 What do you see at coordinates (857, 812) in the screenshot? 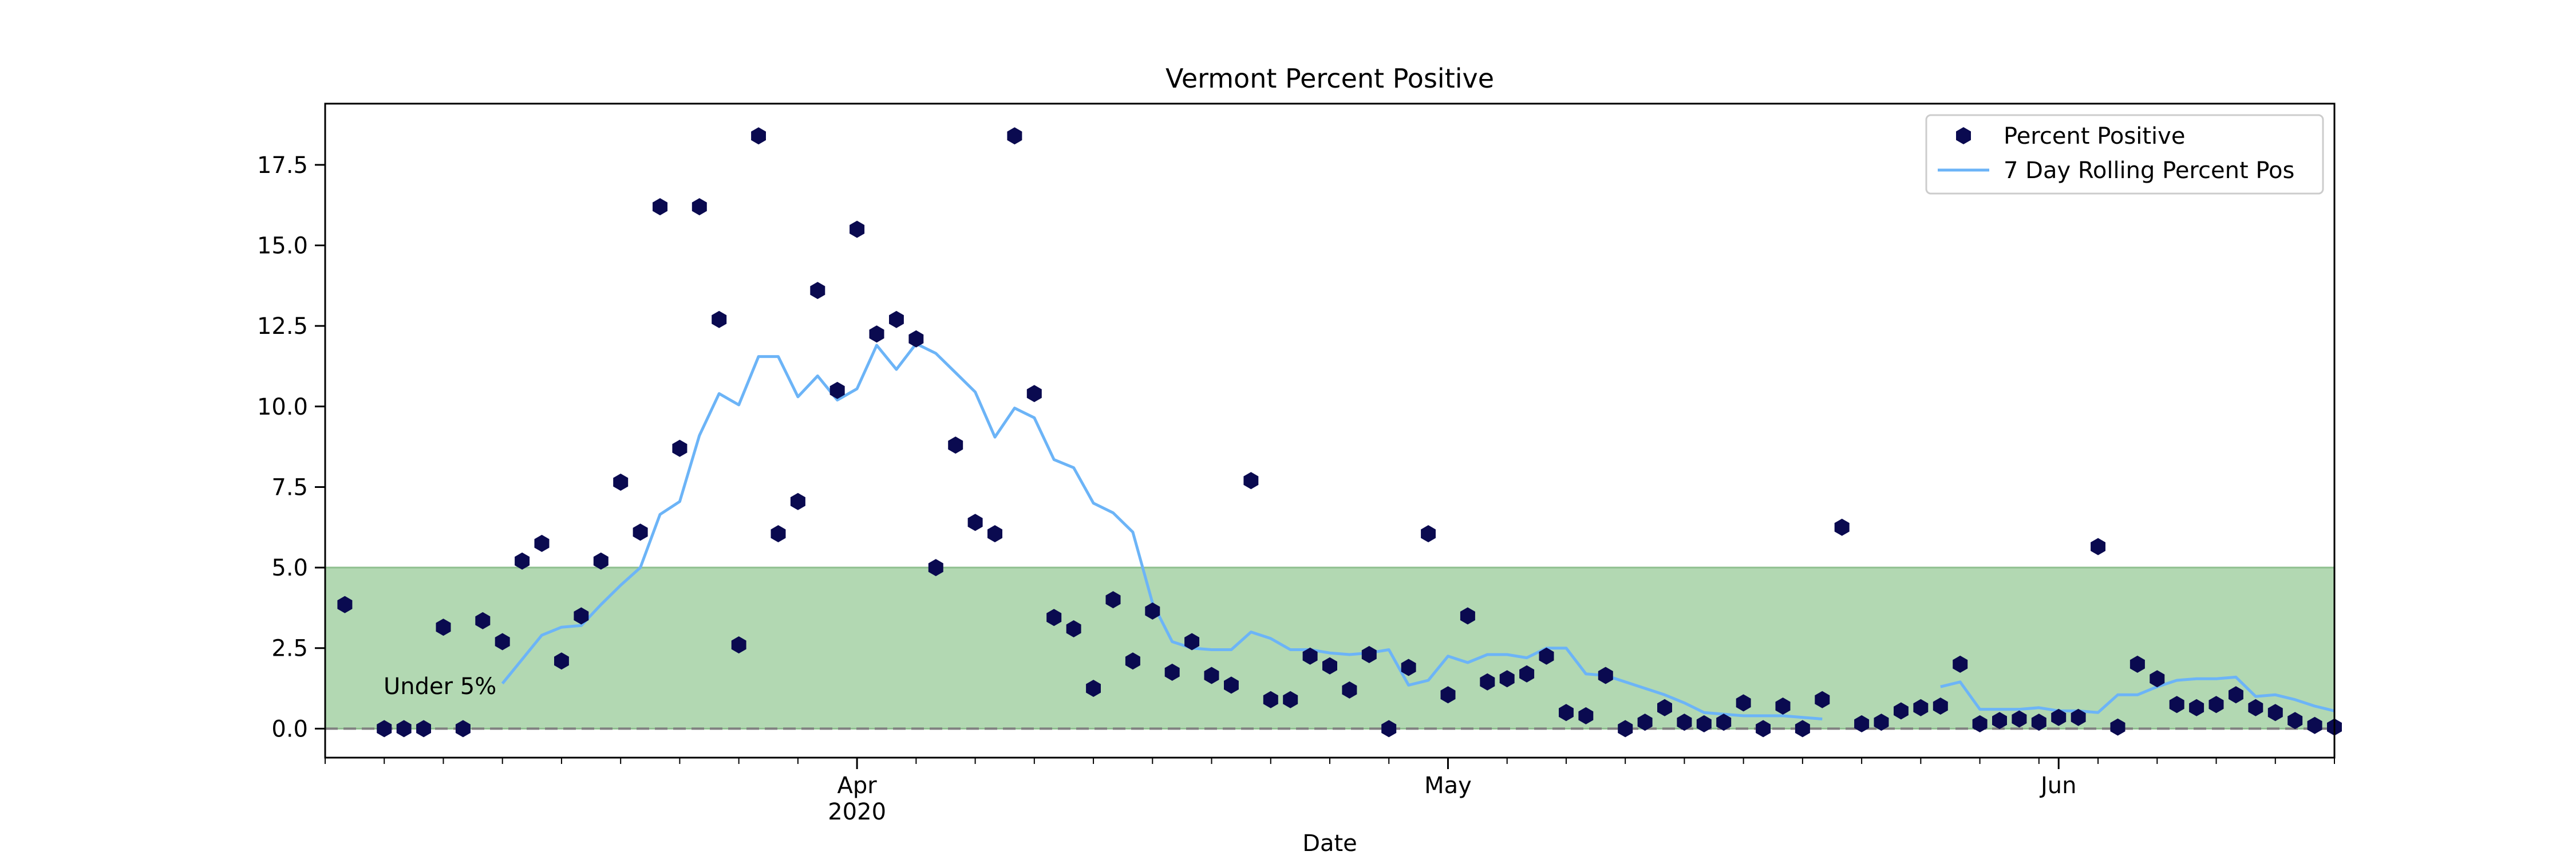
I see `x-tick-year-label: 2020` at bounding box center [857, 812].